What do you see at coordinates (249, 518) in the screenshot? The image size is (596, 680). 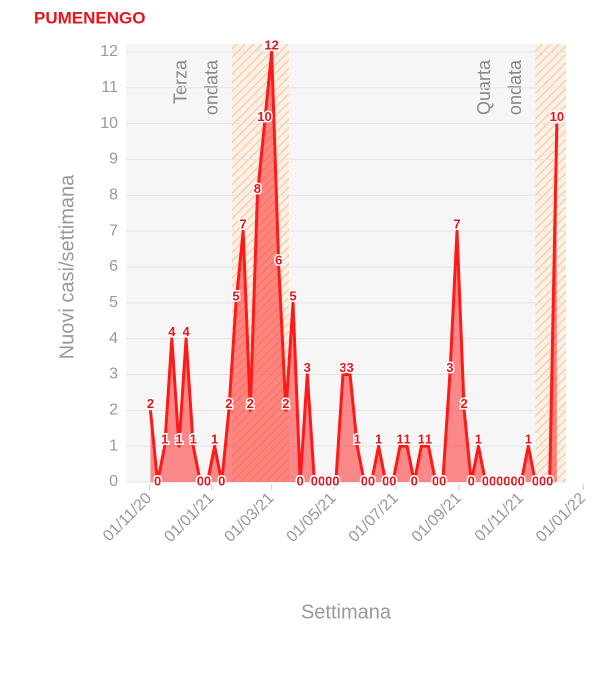 I see `x-tick-label: 01/03/21` at bounding box center [249, 518].